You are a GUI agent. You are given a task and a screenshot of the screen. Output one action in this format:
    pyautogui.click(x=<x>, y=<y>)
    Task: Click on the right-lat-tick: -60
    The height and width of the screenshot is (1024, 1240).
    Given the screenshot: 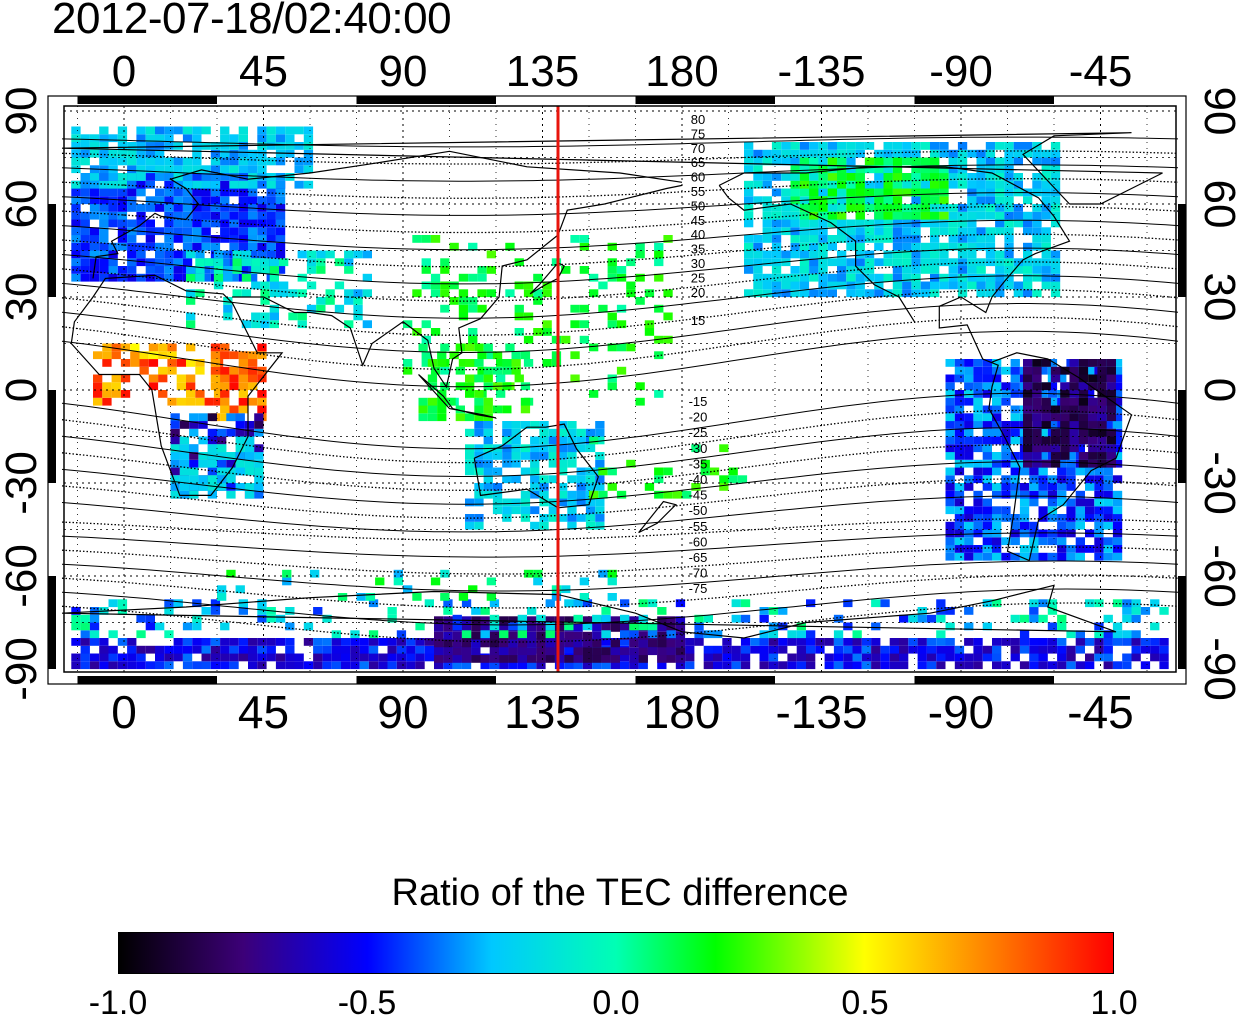 What is the action you would take?
    pyautogui.click(x=1217, y=576)
    